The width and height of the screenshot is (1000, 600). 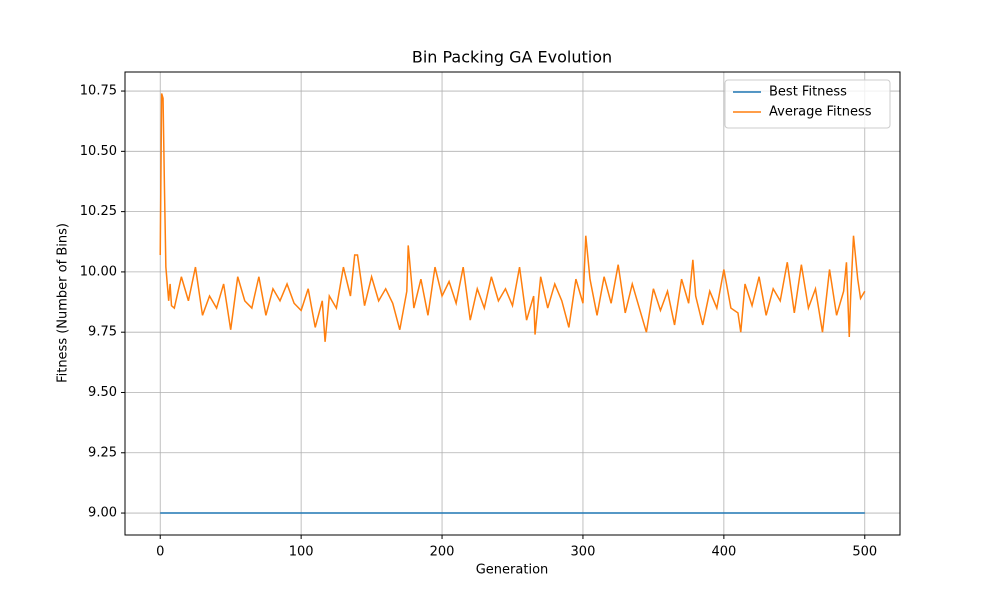 I want to click on legend-label: Average Fitness, so click(x=820, y=112).